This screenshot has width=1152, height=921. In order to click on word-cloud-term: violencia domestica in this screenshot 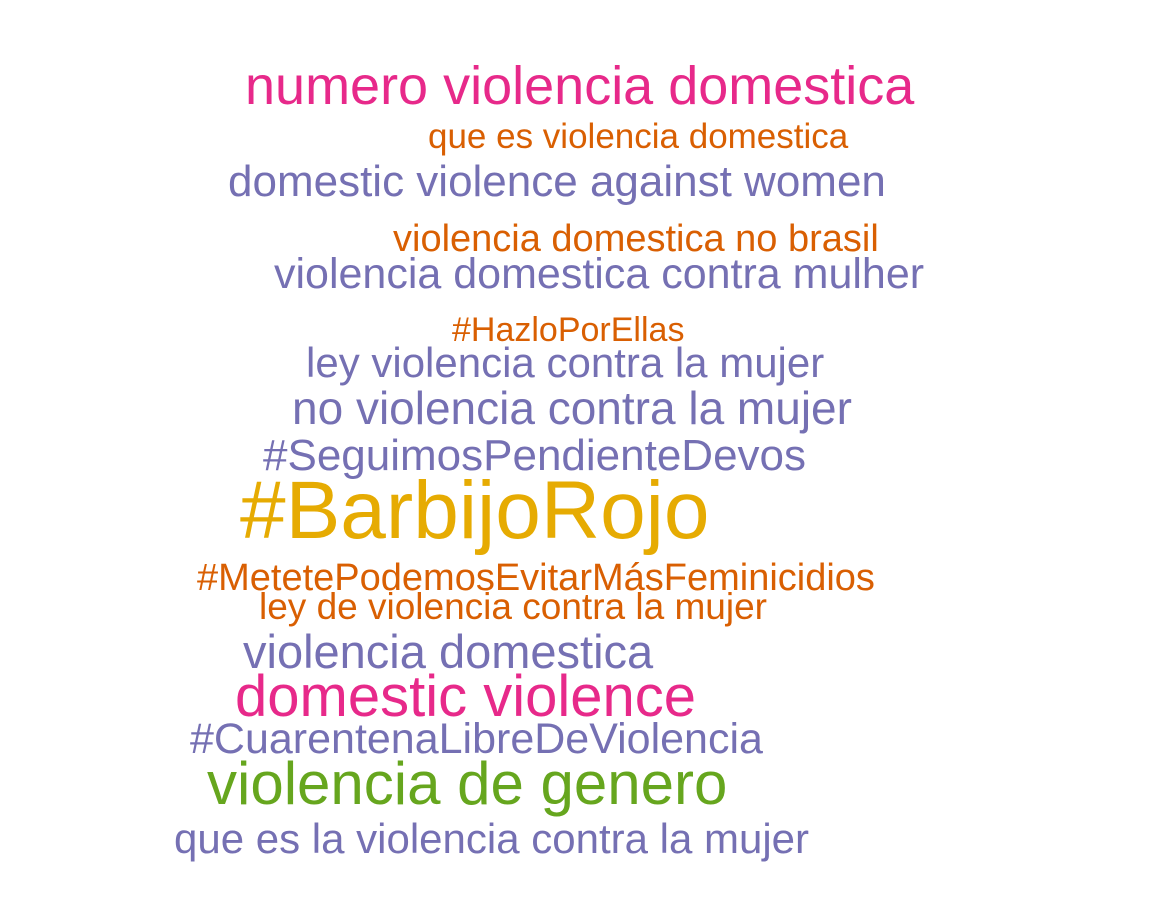, I will do `click(448, 651)`.